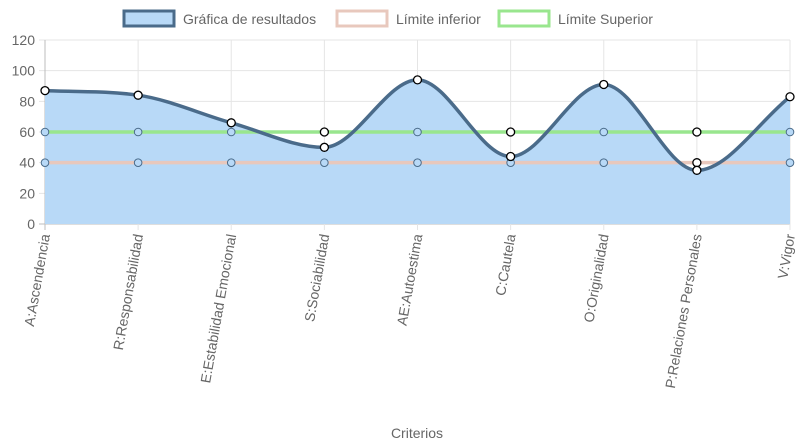 This screenshot has height=447, width=795. What do you see at coordinates (31, 224) in the screenshot?
I see `y-tick-label: 0` at bounding box center [31, 224].